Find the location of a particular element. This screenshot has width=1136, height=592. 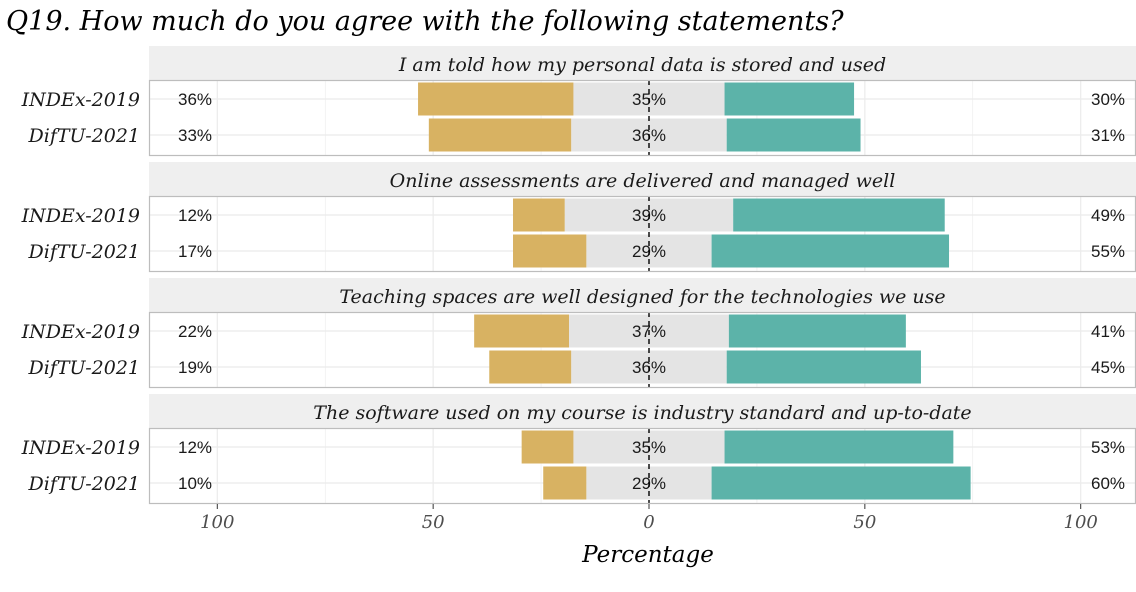

x-tick-label: 0 is located at coordinates (648, 522).